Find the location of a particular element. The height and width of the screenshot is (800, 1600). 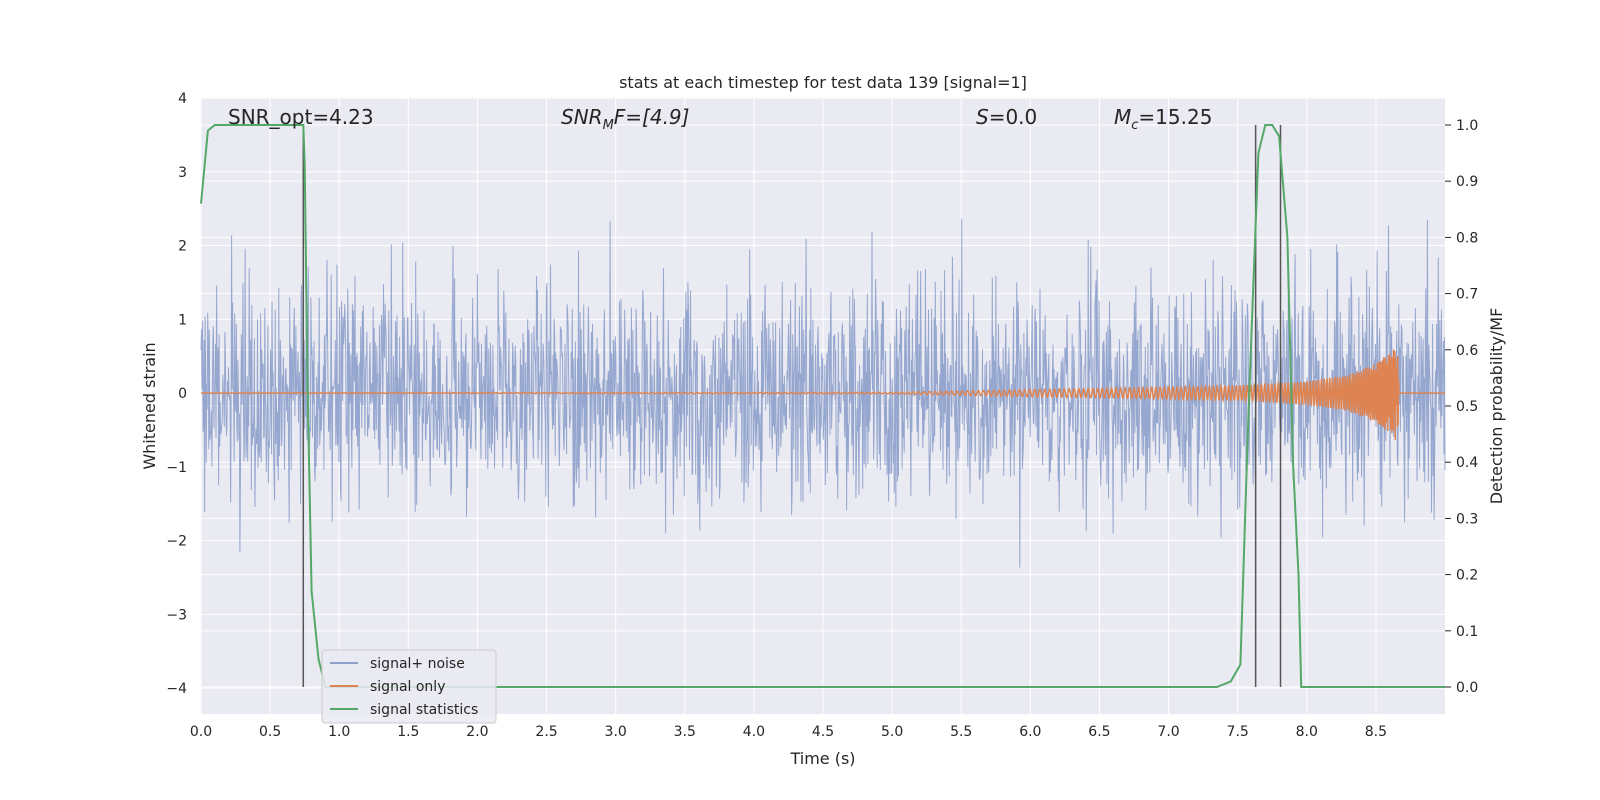

x-tick-label: 3.0 is located at coordinates (616, 732).